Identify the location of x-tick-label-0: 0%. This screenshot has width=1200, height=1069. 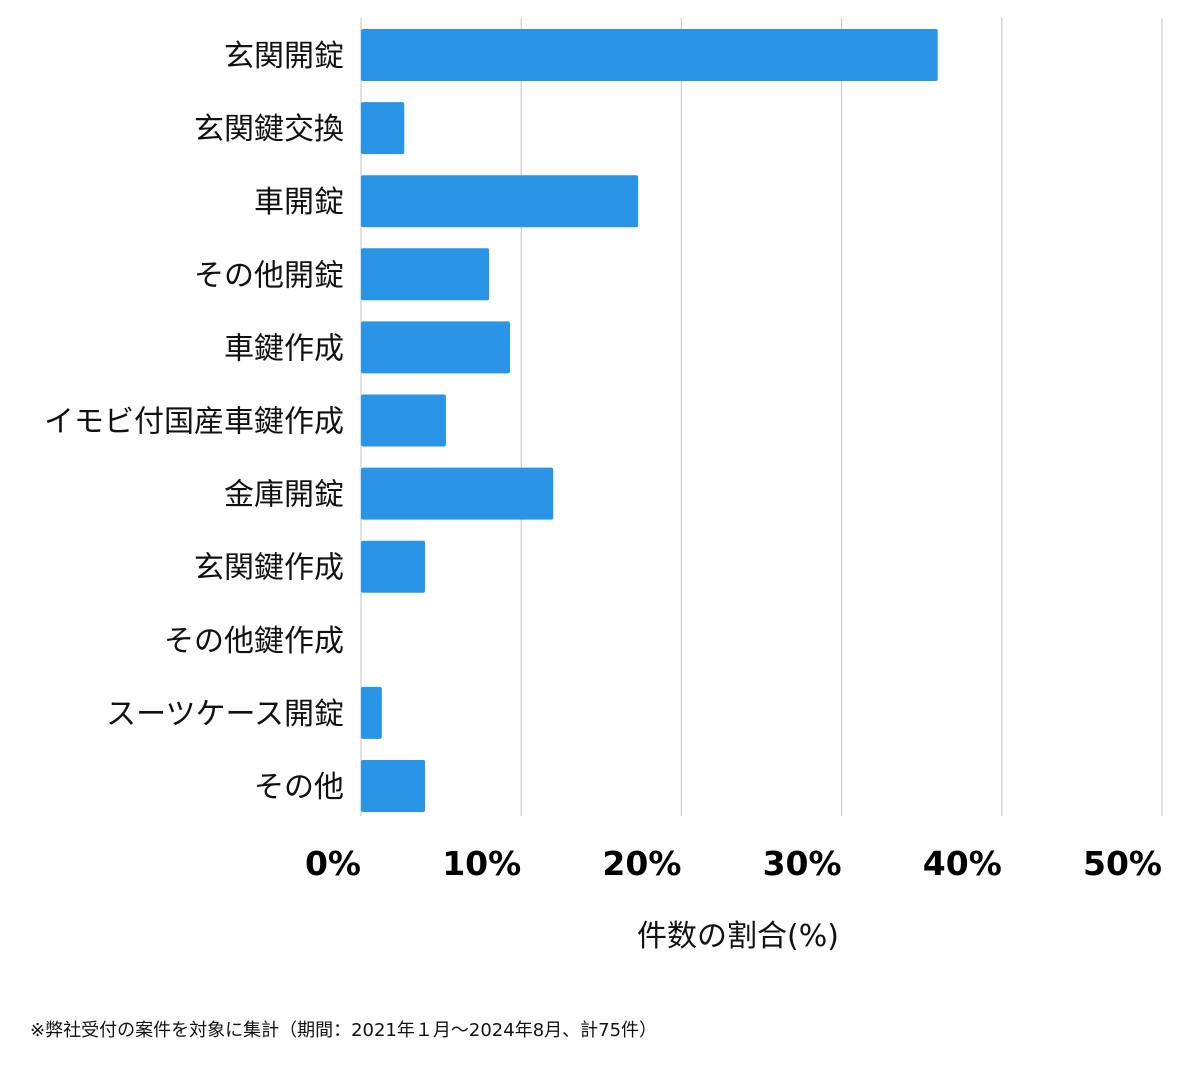
(333, 863).